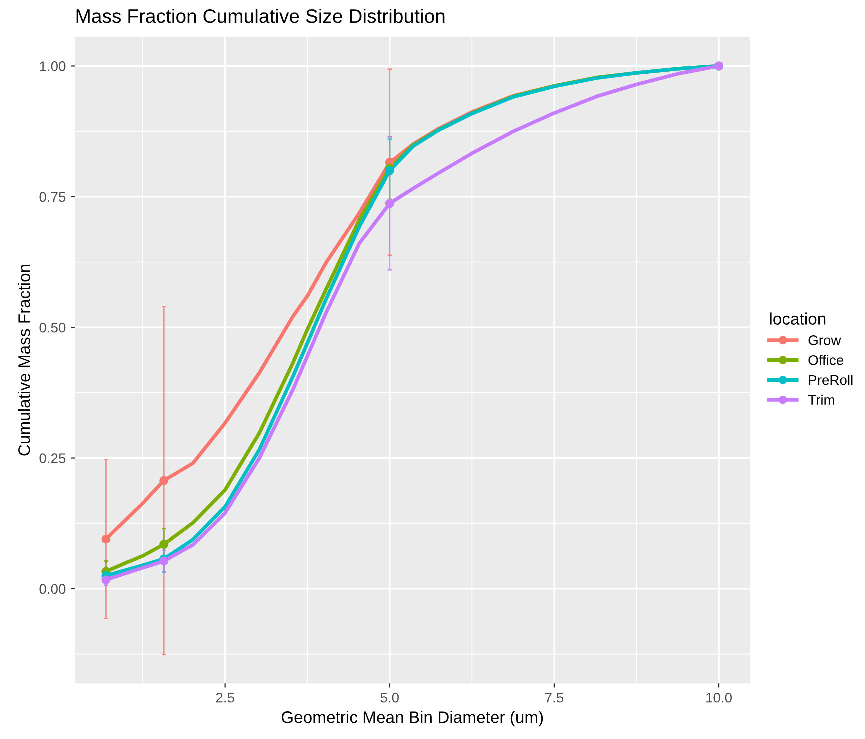 The height and width of the screenshot is (739, 865). Describe the element at coordinates (53, 589) in the screenshot. I see `y-tick-label: 0.00` at that location.